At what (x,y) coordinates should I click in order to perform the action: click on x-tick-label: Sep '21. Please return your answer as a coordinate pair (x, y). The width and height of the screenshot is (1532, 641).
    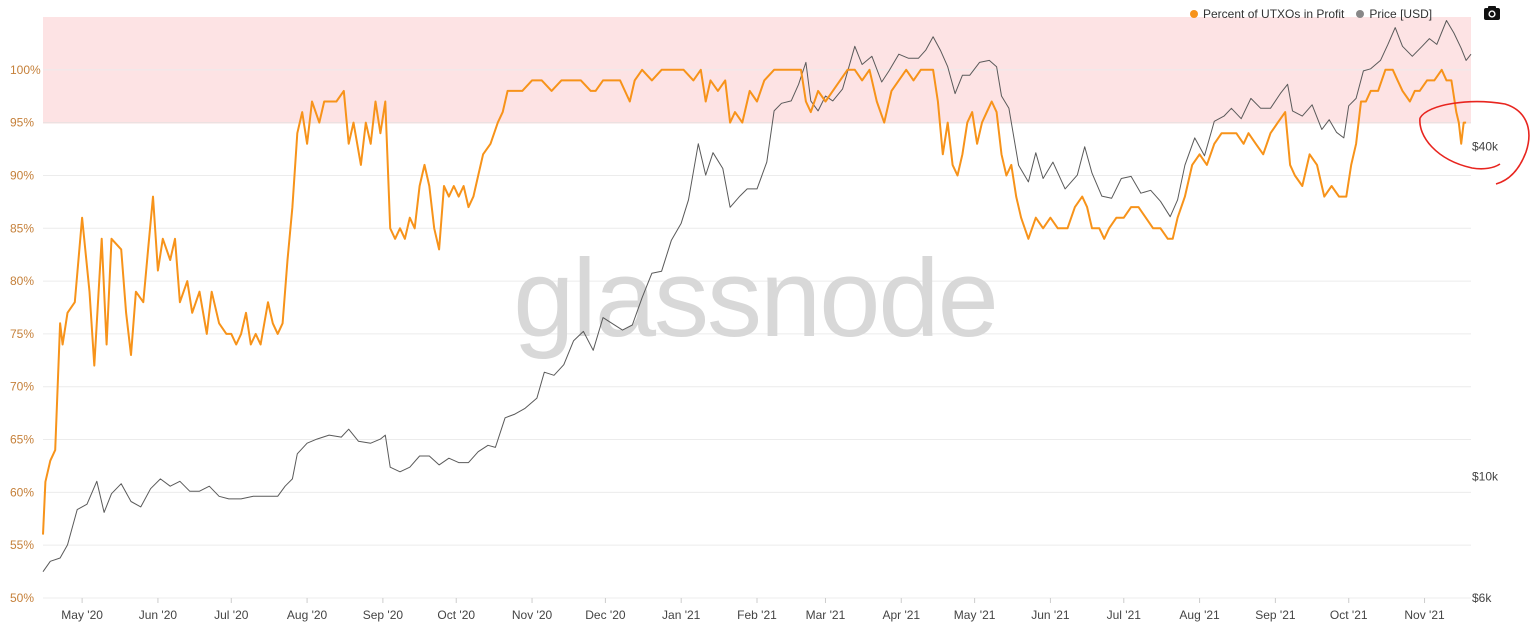
    Looking at the image, I should click on (1275, 615).